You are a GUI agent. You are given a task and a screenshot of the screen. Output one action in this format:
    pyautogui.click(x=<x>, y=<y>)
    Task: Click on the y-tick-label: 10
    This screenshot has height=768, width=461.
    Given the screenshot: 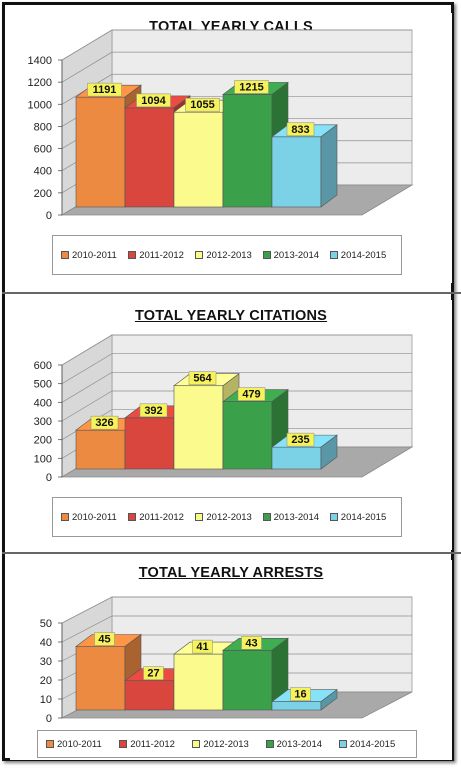 What is the action you would take?
    pyautogui.click(x=46, y=700)
    